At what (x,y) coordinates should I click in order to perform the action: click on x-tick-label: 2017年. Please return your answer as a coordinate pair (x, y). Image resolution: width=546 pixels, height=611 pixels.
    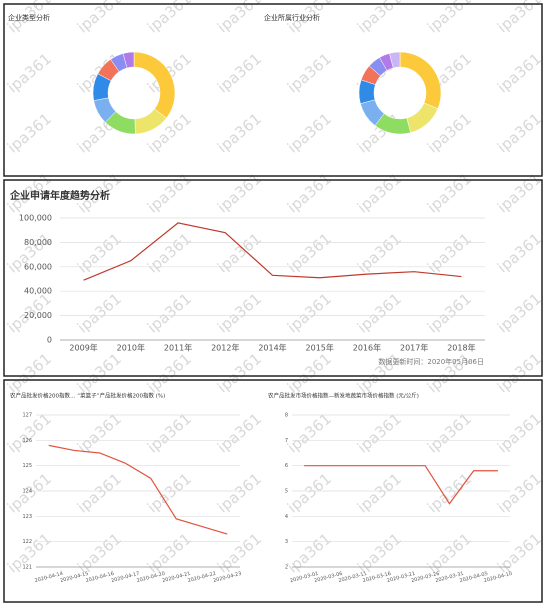
    Looking at the image, I should click on (414, 348).